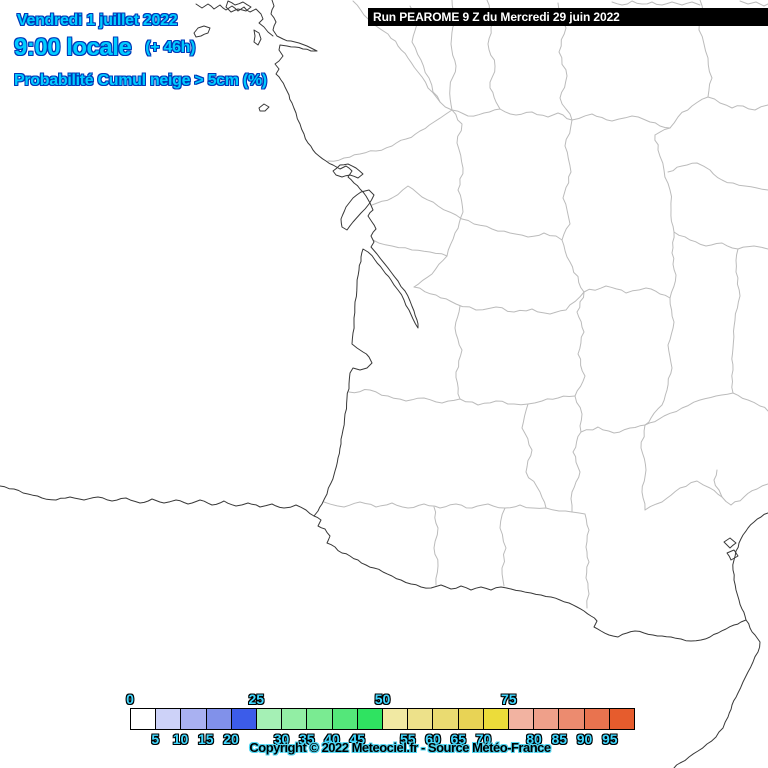 Image resolution: width=768 pixels, height=768 pixels. I want to click on legend-tick-label: 5, so click(155, 739).